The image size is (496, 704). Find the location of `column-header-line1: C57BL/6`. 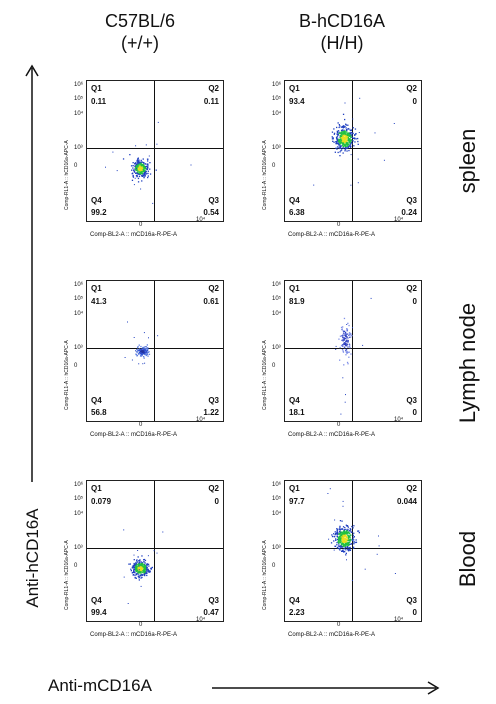

column-header-line1: C57BL/6 is located at coordinates (140, 21).